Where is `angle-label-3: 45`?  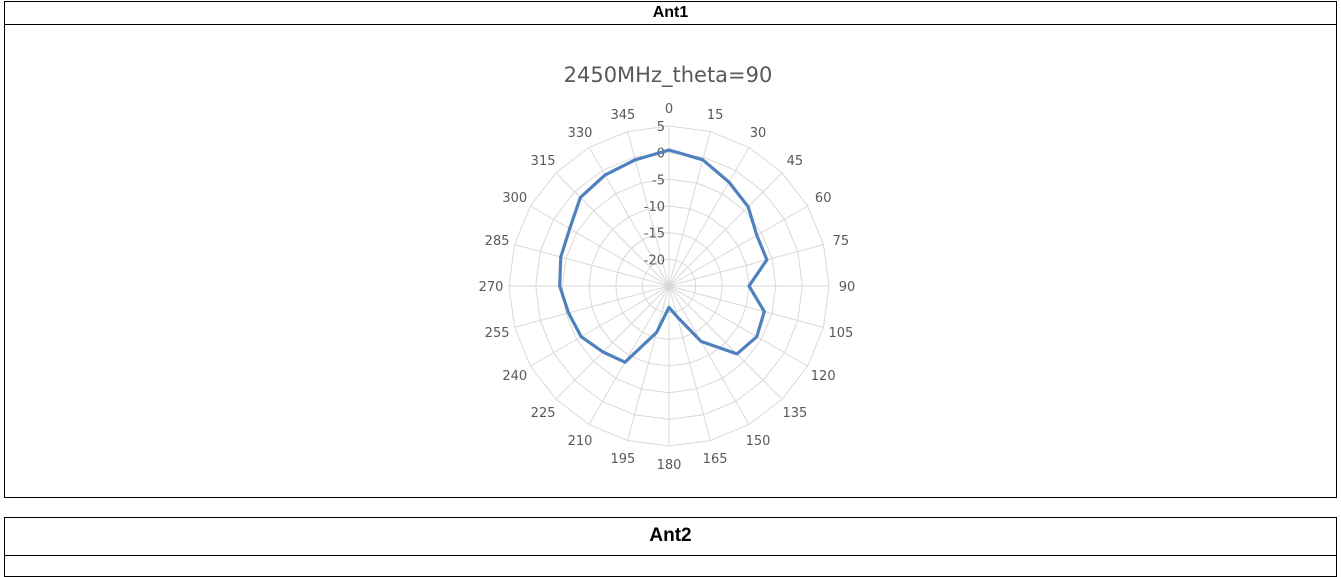 angle-label-3: 45 is located at coordinates (795, 161).